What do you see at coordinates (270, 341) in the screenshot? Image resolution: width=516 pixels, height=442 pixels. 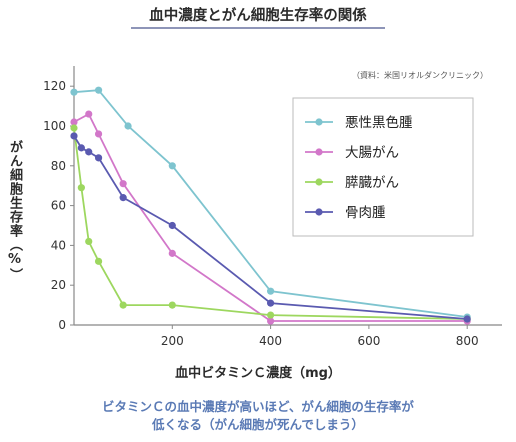 I see `x-tick-label: 400` at bounding box center [270, 341].